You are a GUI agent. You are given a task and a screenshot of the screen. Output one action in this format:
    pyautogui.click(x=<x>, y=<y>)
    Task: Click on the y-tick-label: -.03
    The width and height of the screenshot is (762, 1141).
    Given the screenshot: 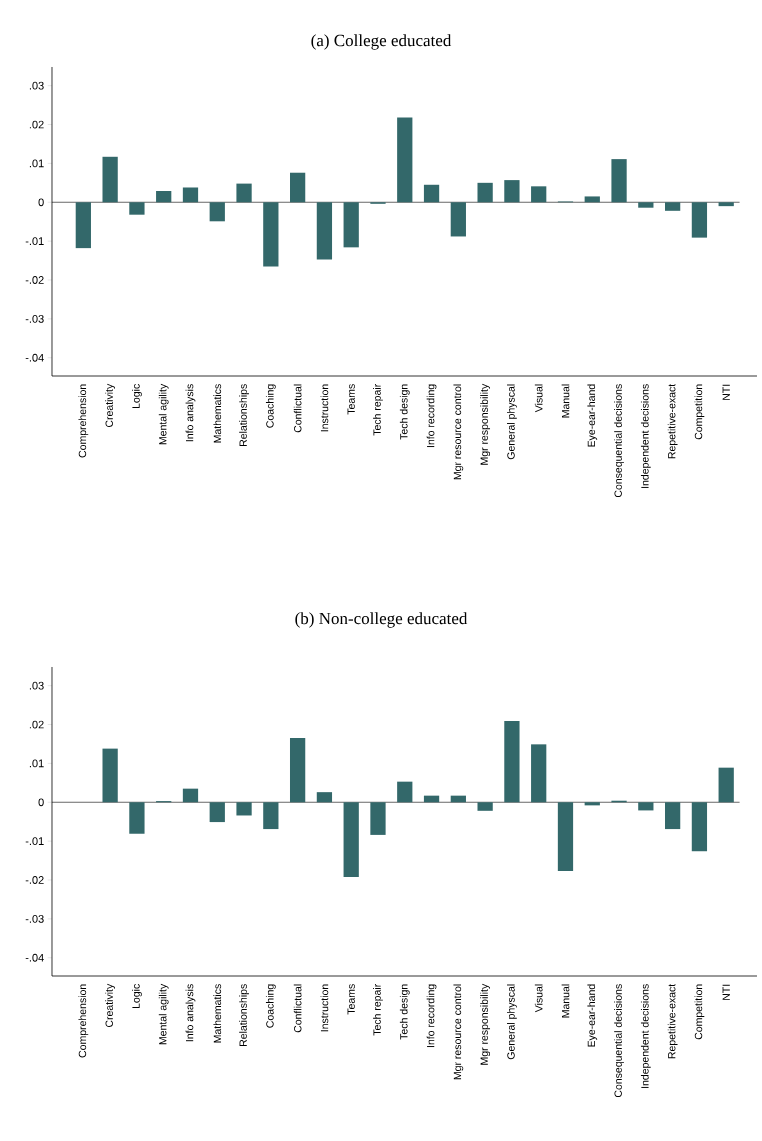 What is the action you would take?
    pyautogui.click(x=34, y=918)
    